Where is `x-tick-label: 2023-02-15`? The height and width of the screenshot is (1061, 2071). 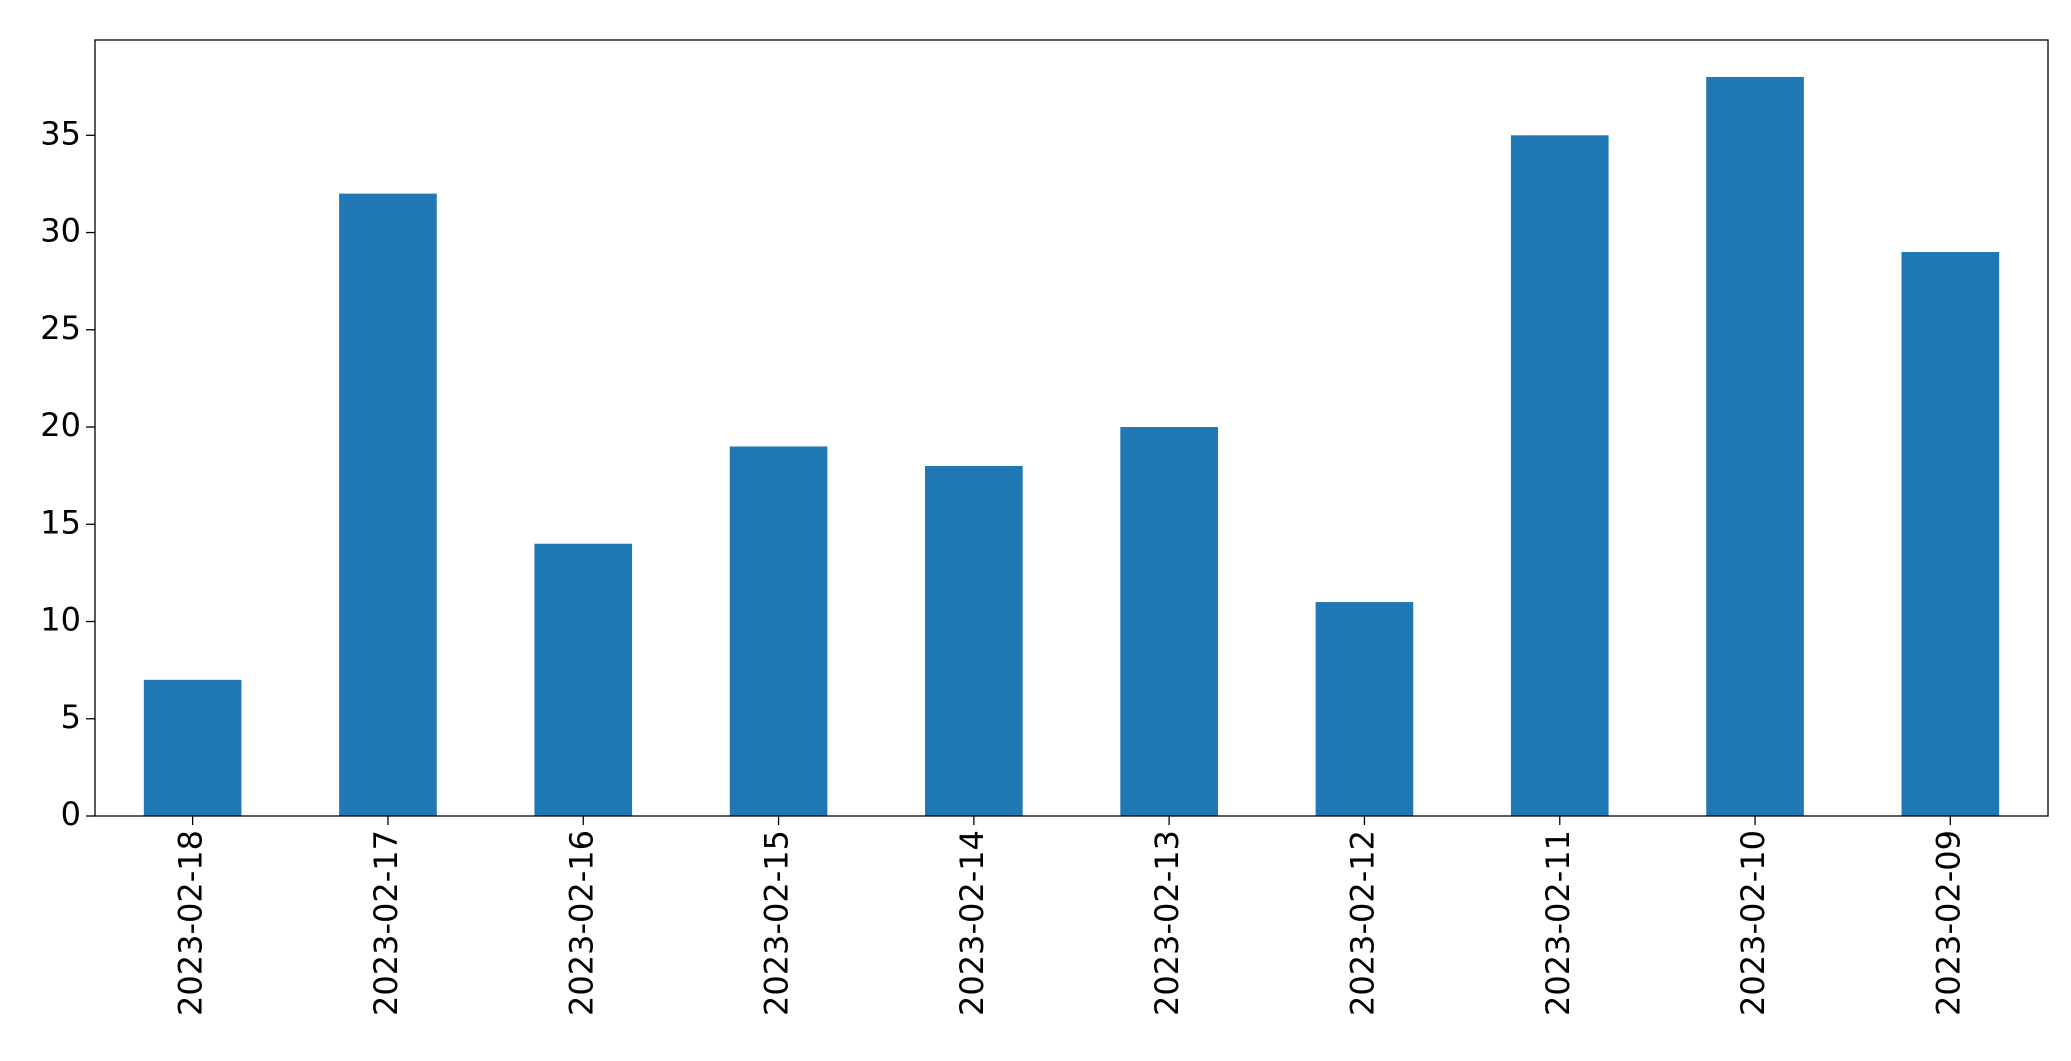
x-tick-label: 2023-02-15 is located at coordinates (777, 923).